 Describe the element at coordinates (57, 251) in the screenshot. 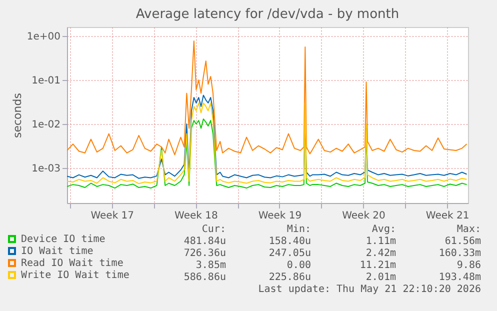

I see `legend-label: IO Wait time` at that location.